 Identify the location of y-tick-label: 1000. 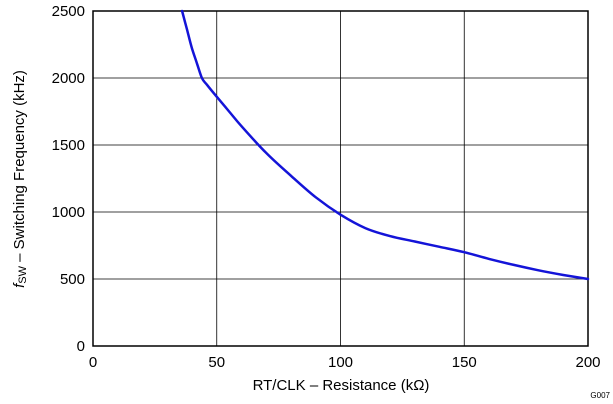
(68, 212).